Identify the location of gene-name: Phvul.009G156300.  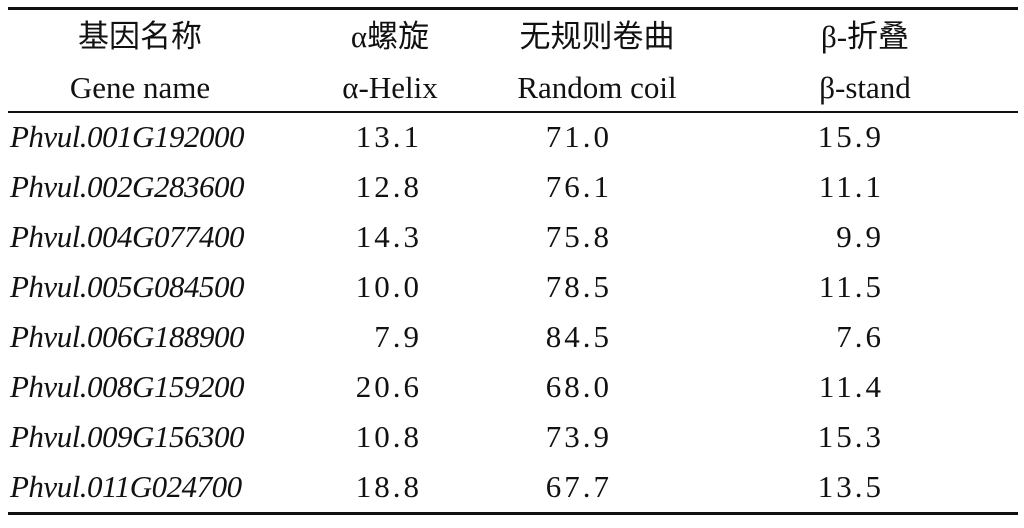
(127, 436).